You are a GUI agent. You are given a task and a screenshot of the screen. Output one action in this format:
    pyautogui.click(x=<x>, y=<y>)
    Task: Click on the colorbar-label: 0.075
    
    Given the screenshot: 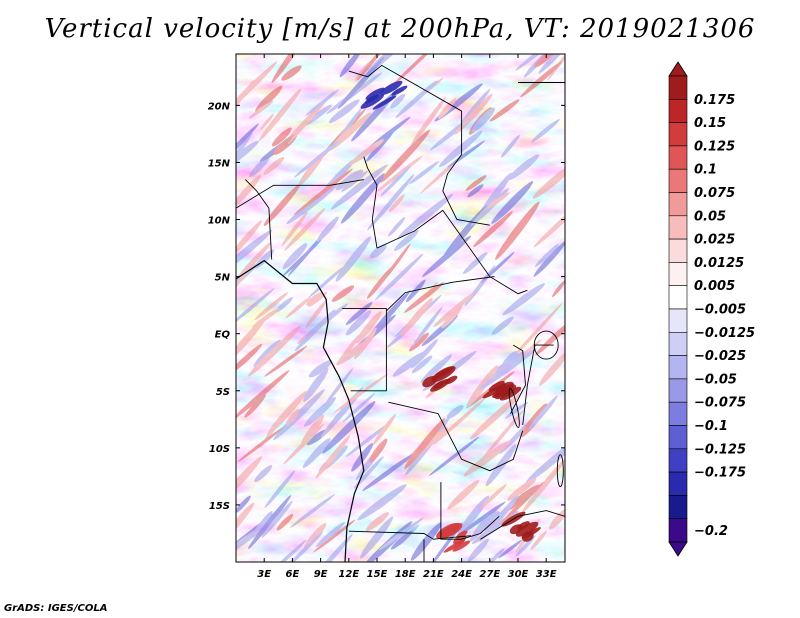 What is the action you would take?
    pyautogui.click(x=714, y=193)
    